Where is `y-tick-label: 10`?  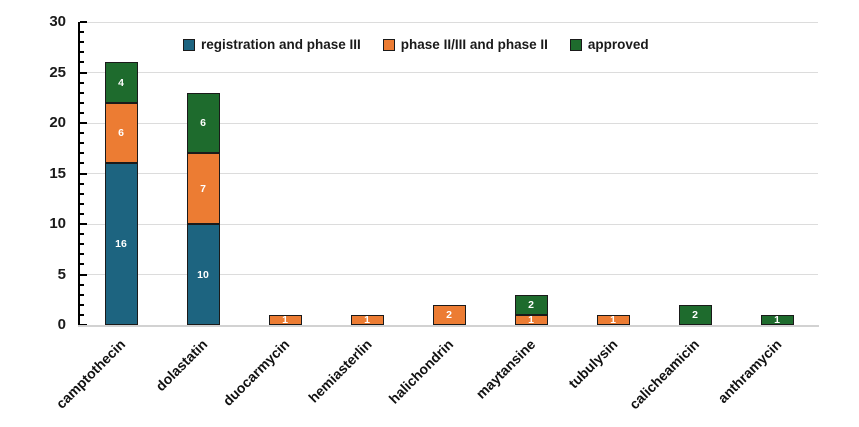
y-tick-label: 10 is located at coordinates (57, 223).